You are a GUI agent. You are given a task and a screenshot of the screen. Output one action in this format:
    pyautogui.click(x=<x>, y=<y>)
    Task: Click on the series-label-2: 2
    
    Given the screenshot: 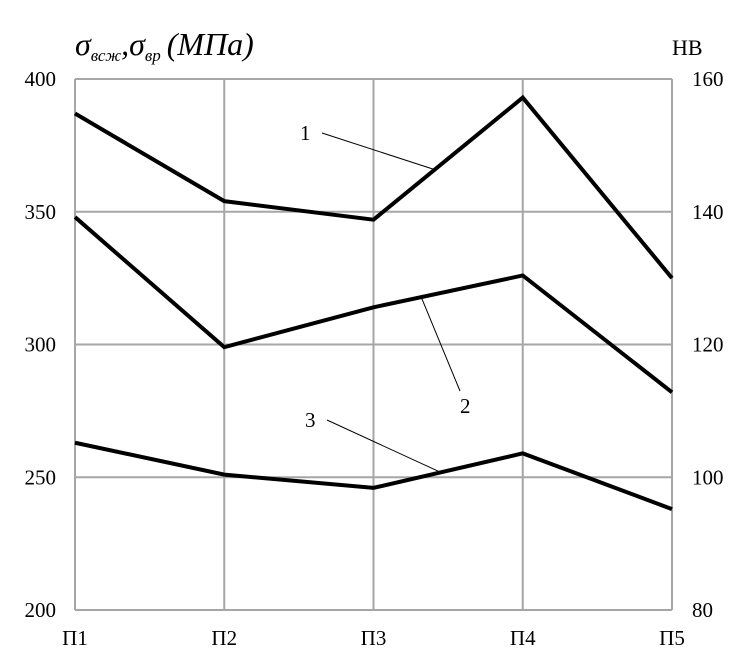 What is the action you would take?
    pyautogui.click(x=465, y=406)
    